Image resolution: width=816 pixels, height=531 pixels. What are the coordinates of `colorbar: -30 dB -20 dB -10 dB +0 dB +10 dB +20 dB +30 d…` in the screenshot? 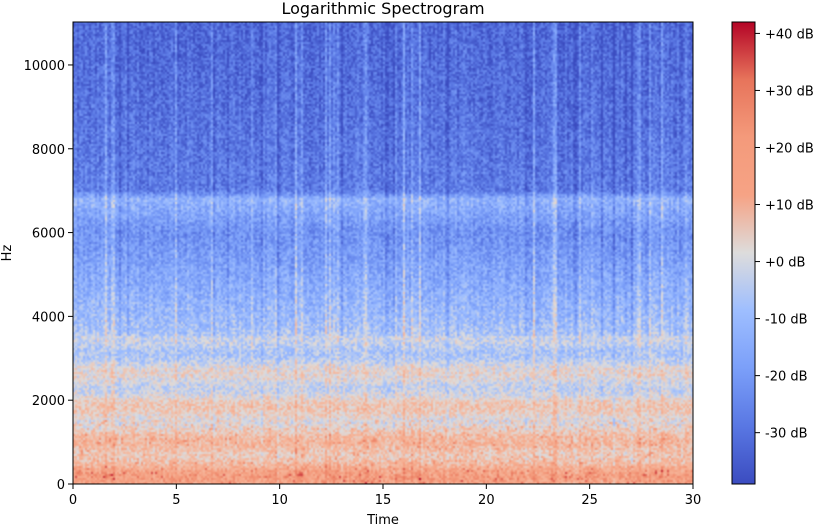 It's located at (772, 253).